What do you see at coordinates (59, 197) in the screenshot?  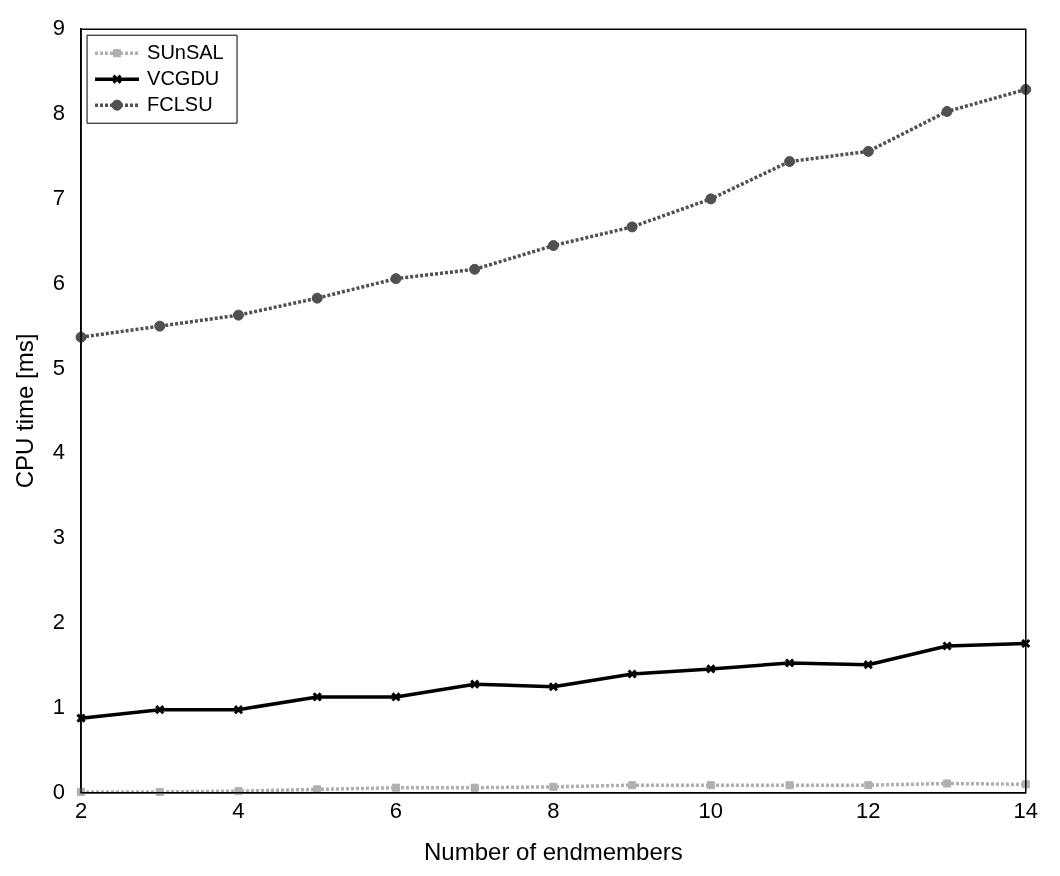 I see `y-tick-label: 7` at bounding box center [59, 197].